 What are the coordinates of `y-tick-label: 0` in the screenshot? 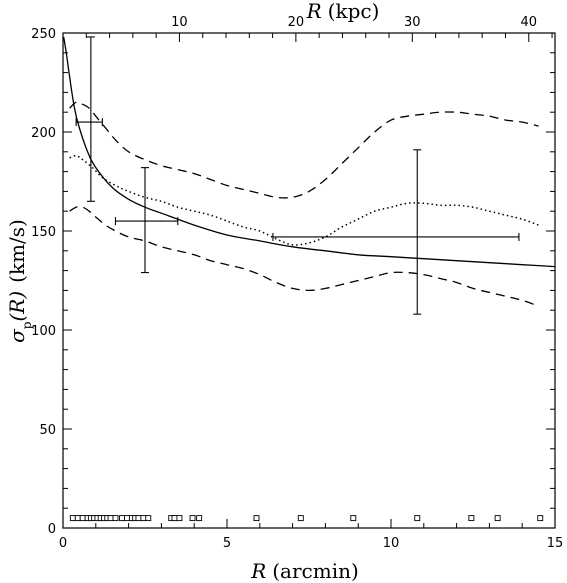 It's located at (52, 529).